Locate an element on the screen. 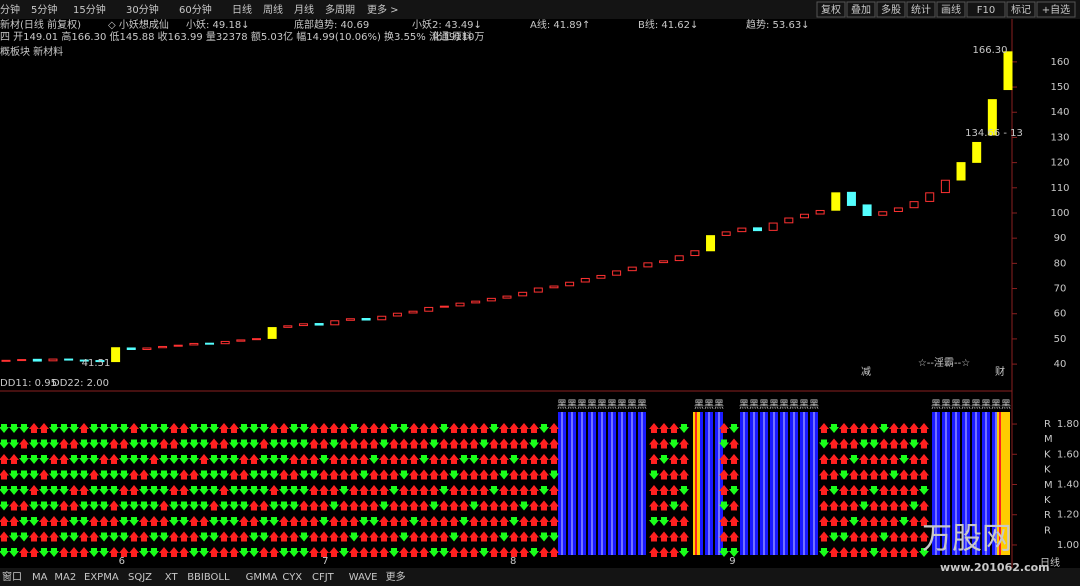 This screenshot has width=1080, height=586. period-tab: 分钟 is located at coordinates (10, 9).